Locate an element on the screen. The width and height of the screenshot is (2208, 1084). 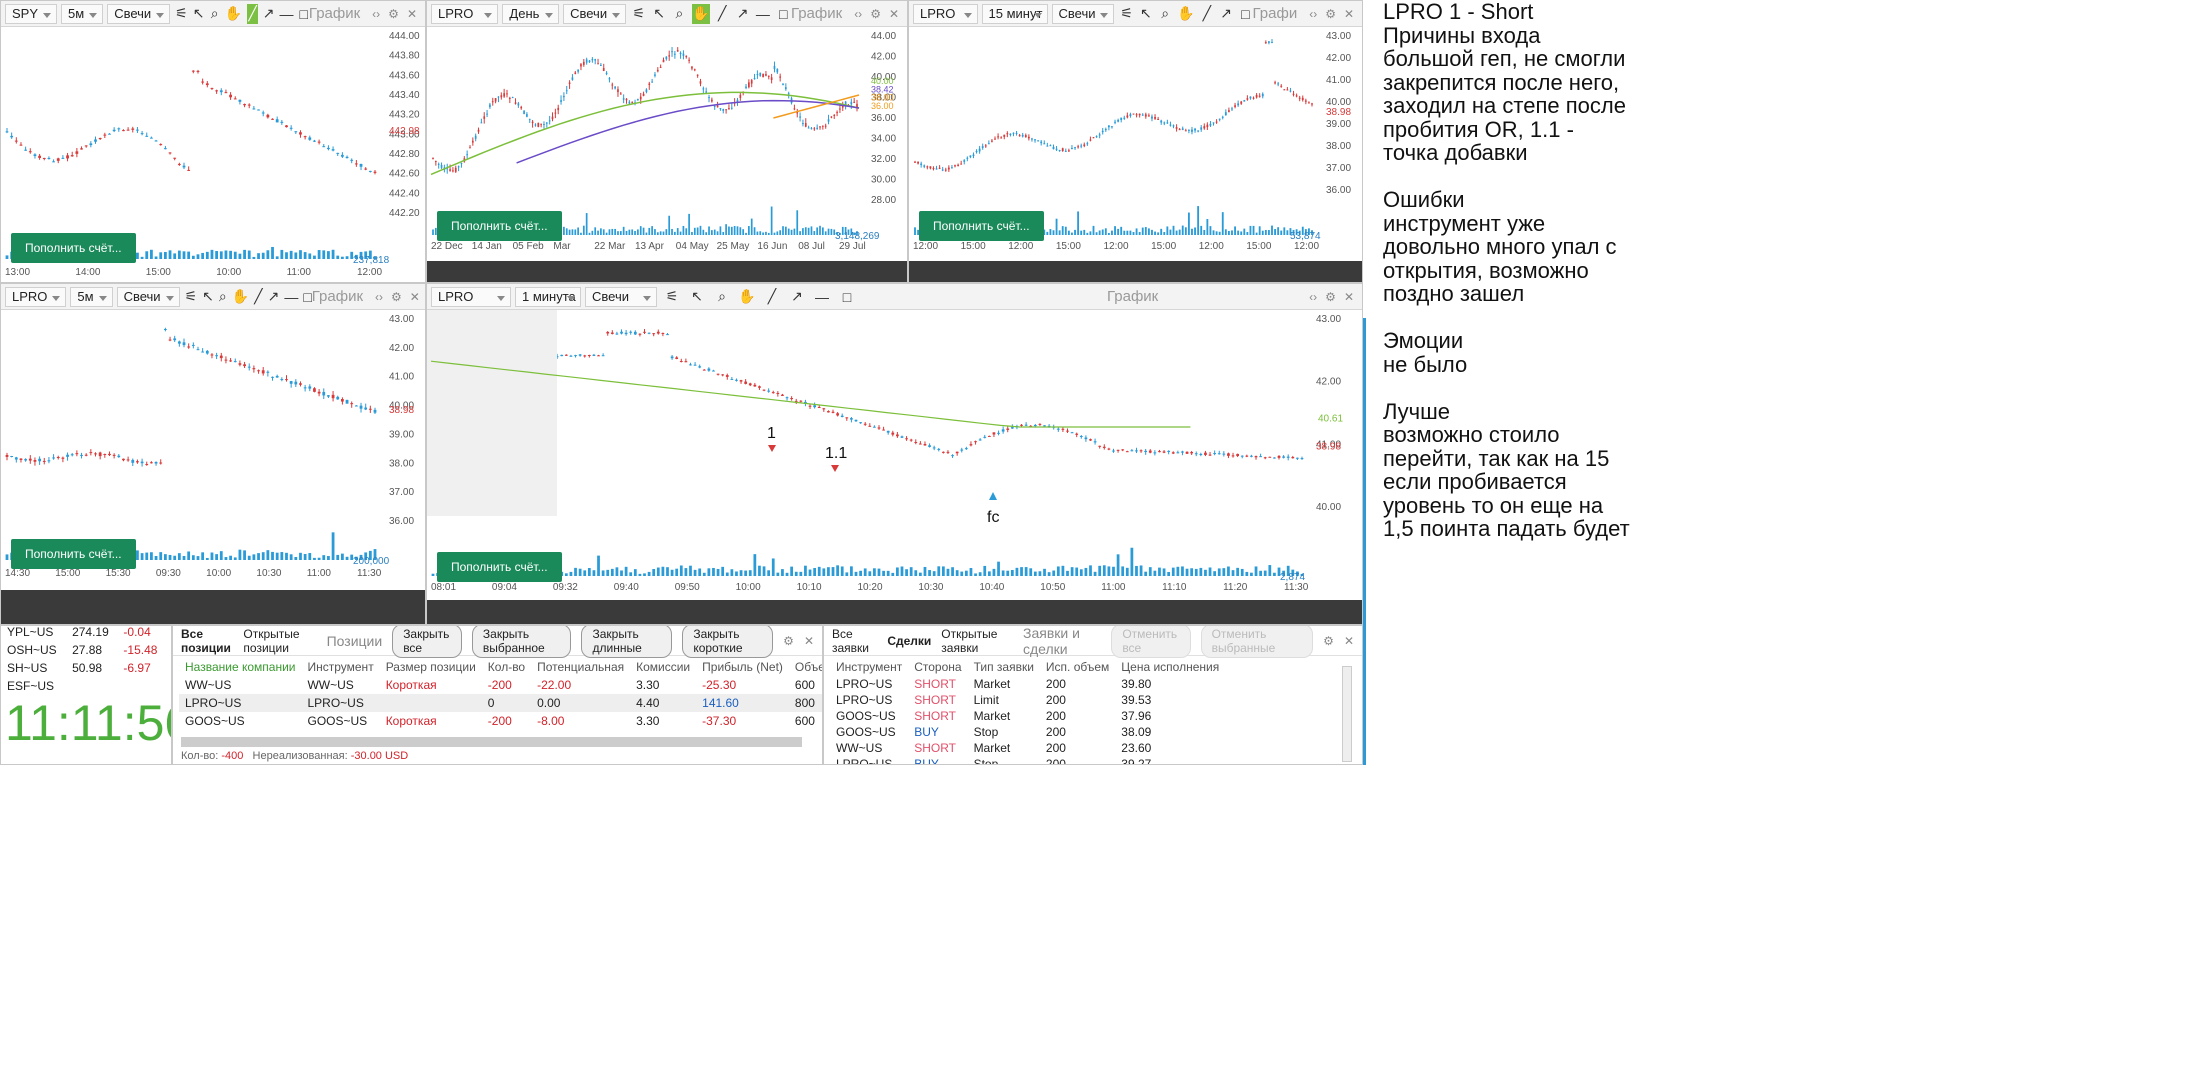
table-row: LPRO~US SHORT Market 200 39.80 is located at coordinates (1027, 684).